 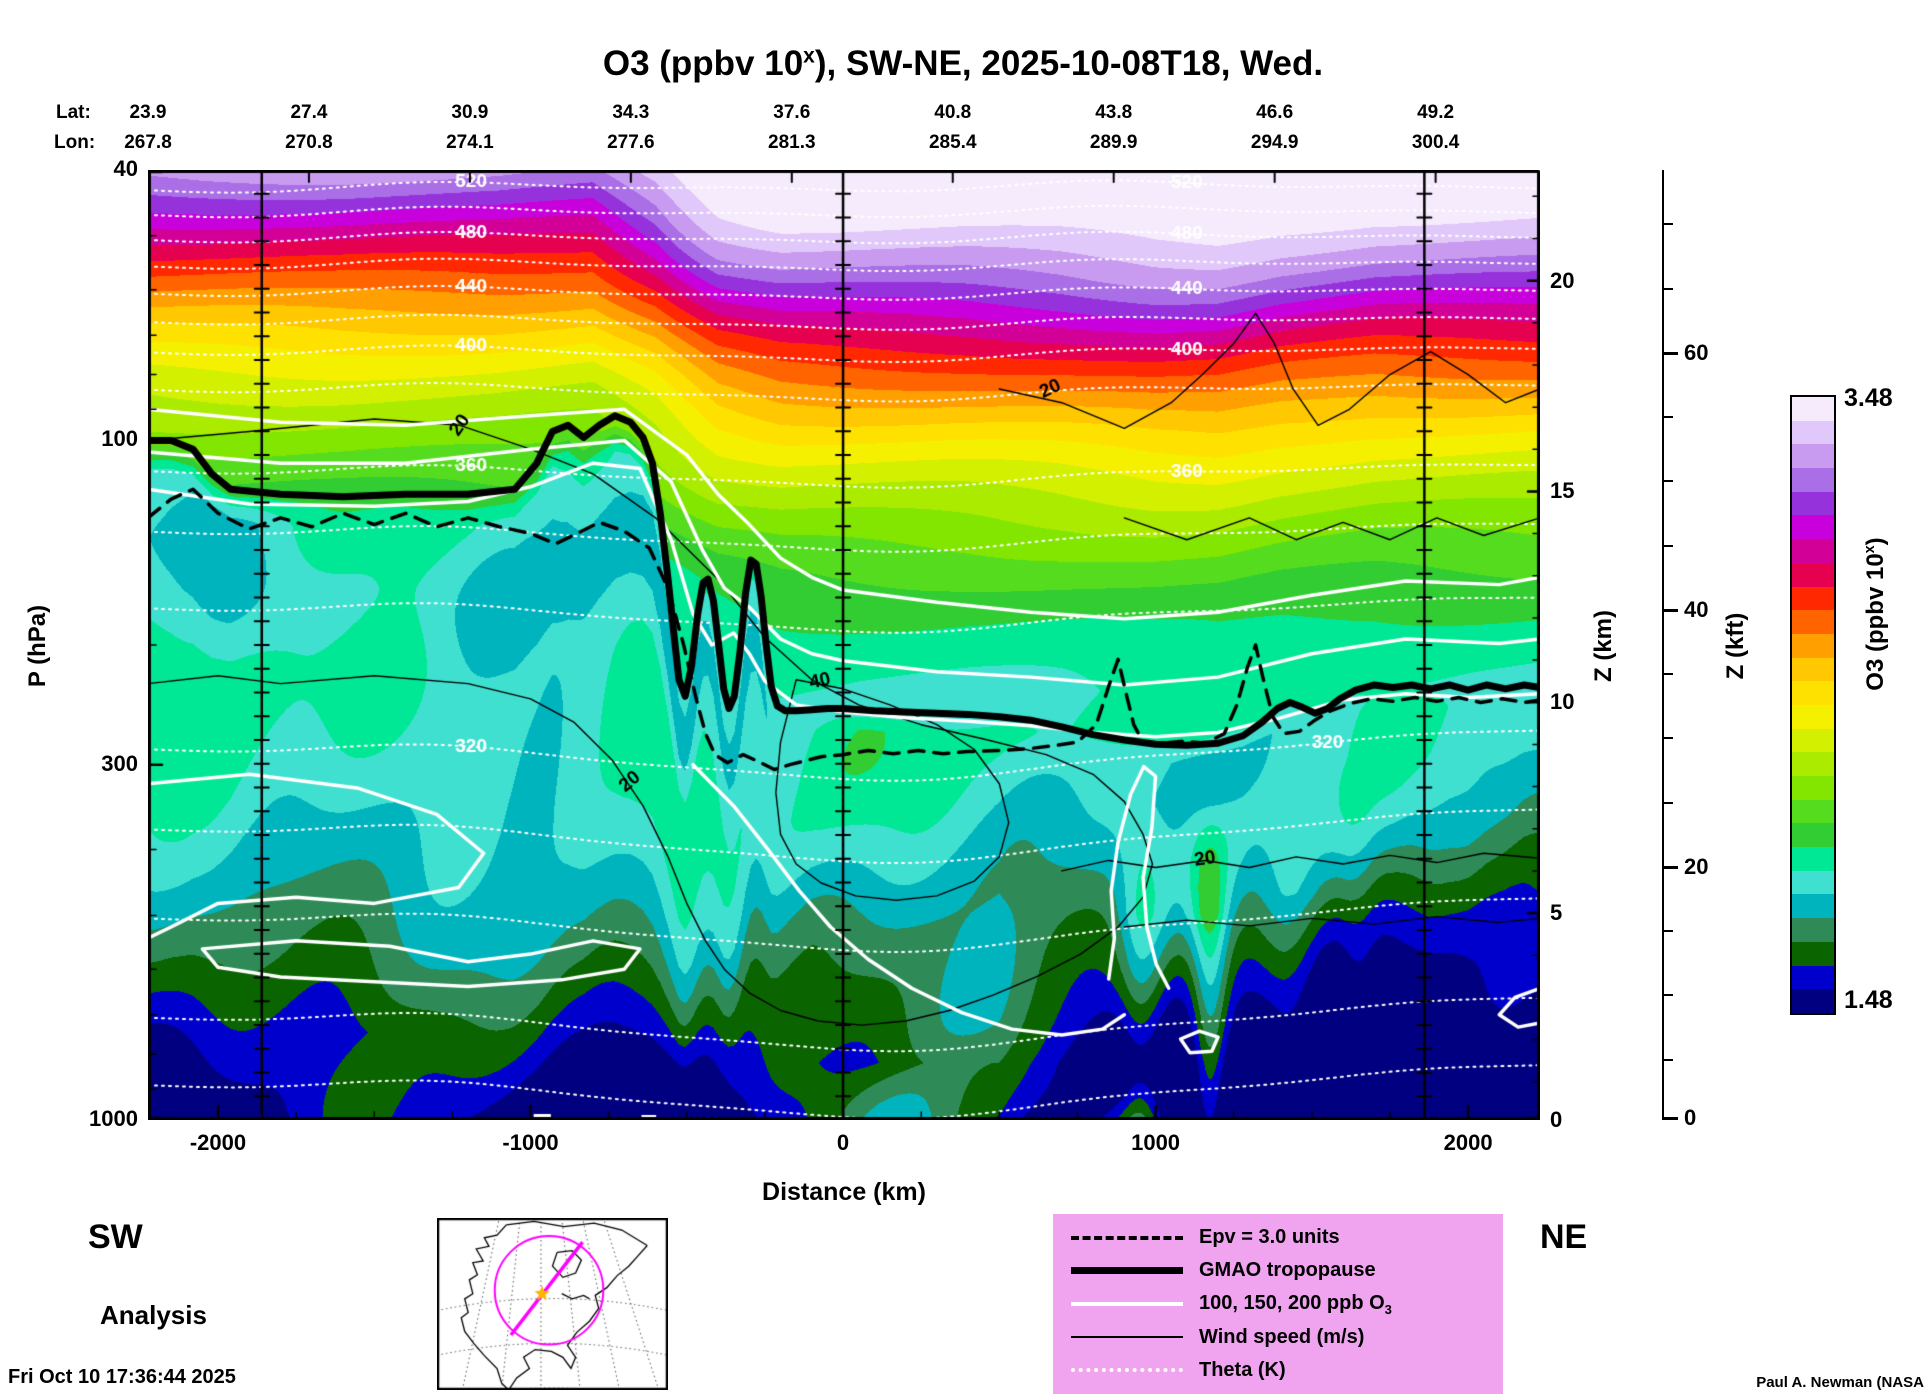 What do you see at coordinates (1114, 112) in the screenshot?
I see `lat-value: 43.8` at bounding box center [1114, 112].